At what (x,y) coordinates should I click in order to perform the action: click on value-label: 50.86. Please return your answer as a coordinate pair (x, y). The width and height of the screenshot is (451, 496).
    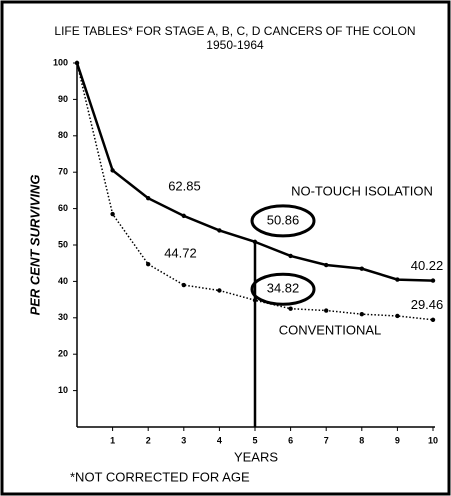
    Looking at the image, I should click on (283, 219).